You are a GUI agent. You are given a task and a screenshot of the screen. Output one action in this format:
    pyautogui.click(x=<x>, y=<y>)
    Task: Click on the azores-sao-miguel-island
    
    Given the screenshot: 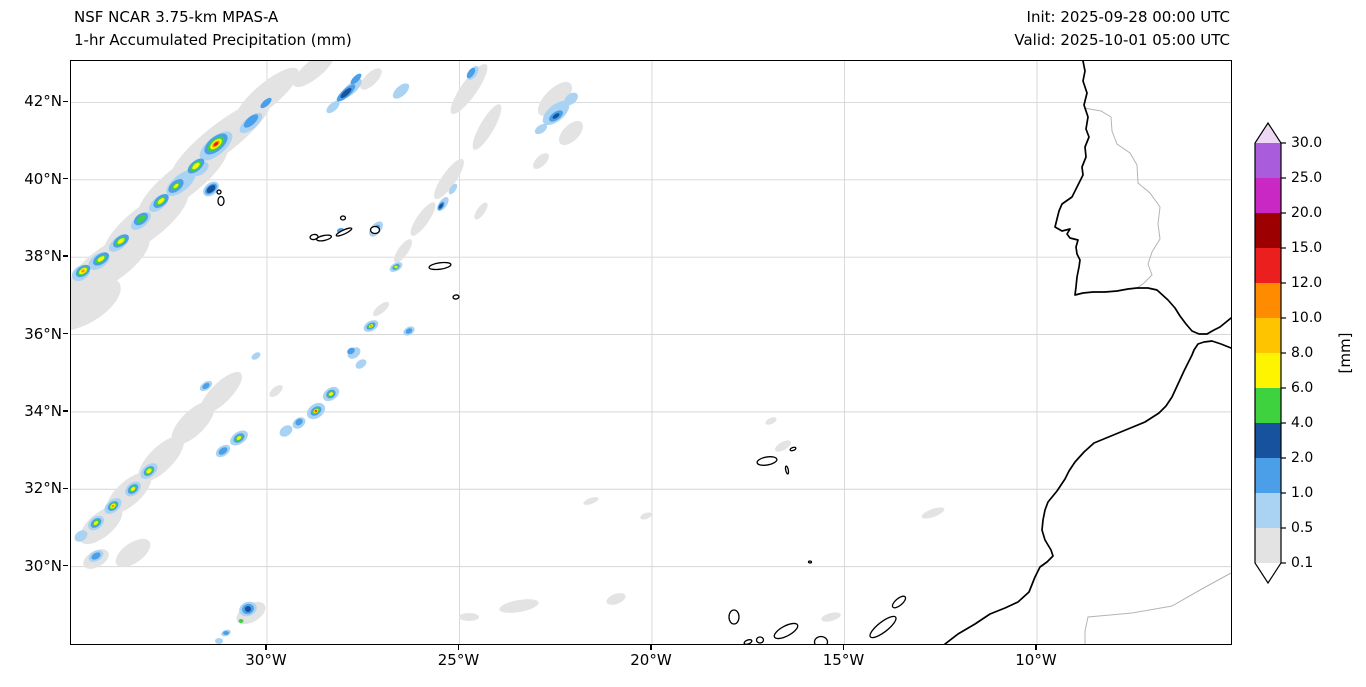 What is the action you would take?
    pyautogui.click(x=440, y=266)
    